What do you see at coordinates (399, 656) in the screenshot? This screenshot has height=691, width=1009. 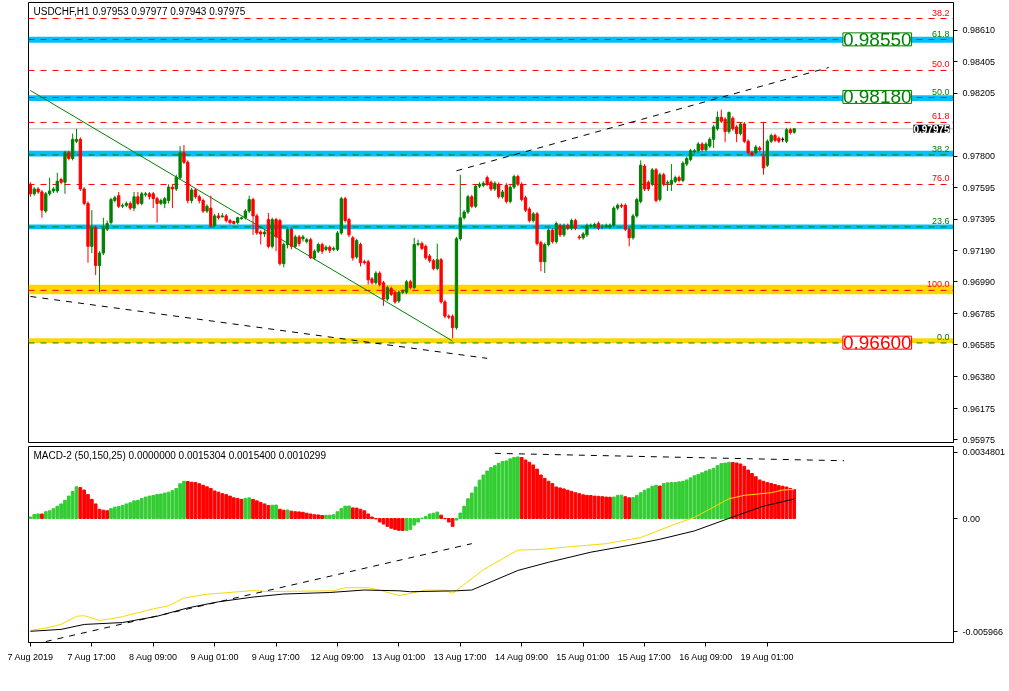 I see `x-tick-label: 13 Aug 01:00` at bounding box center [399, 656].